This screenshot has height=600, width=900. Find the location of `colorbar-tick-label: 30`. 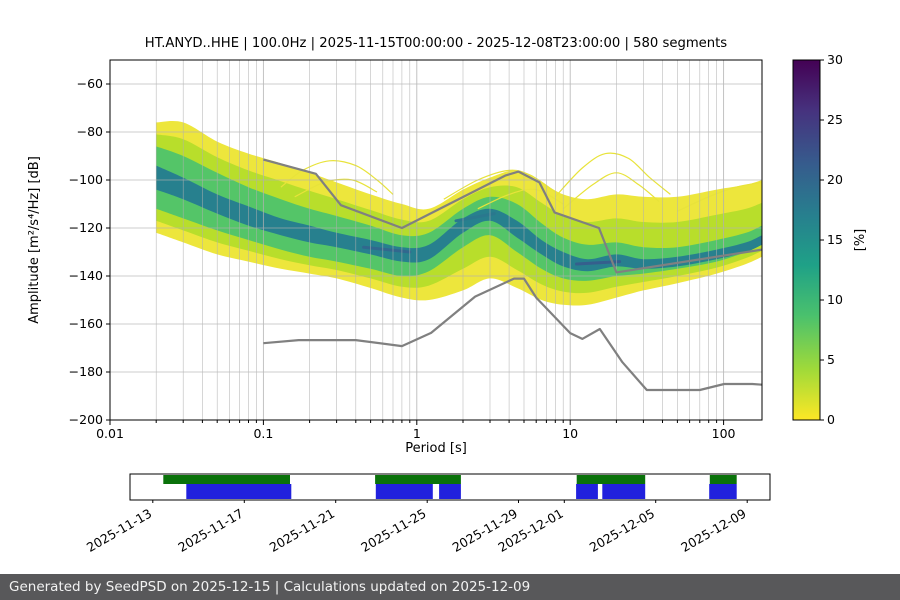

colorbar-tick-label: 30 is located at coordinates (835, 59).